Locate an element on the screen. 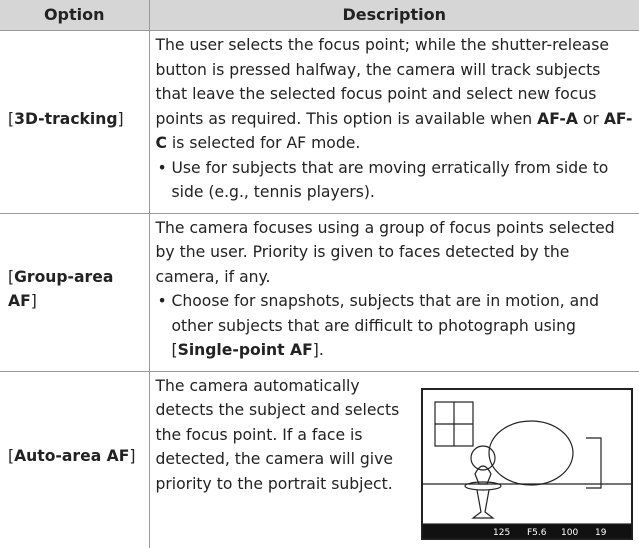 The width and height of the screenshot is (639, 548). option-cell: [3D-tracking] is located at coordinates (75, 121).